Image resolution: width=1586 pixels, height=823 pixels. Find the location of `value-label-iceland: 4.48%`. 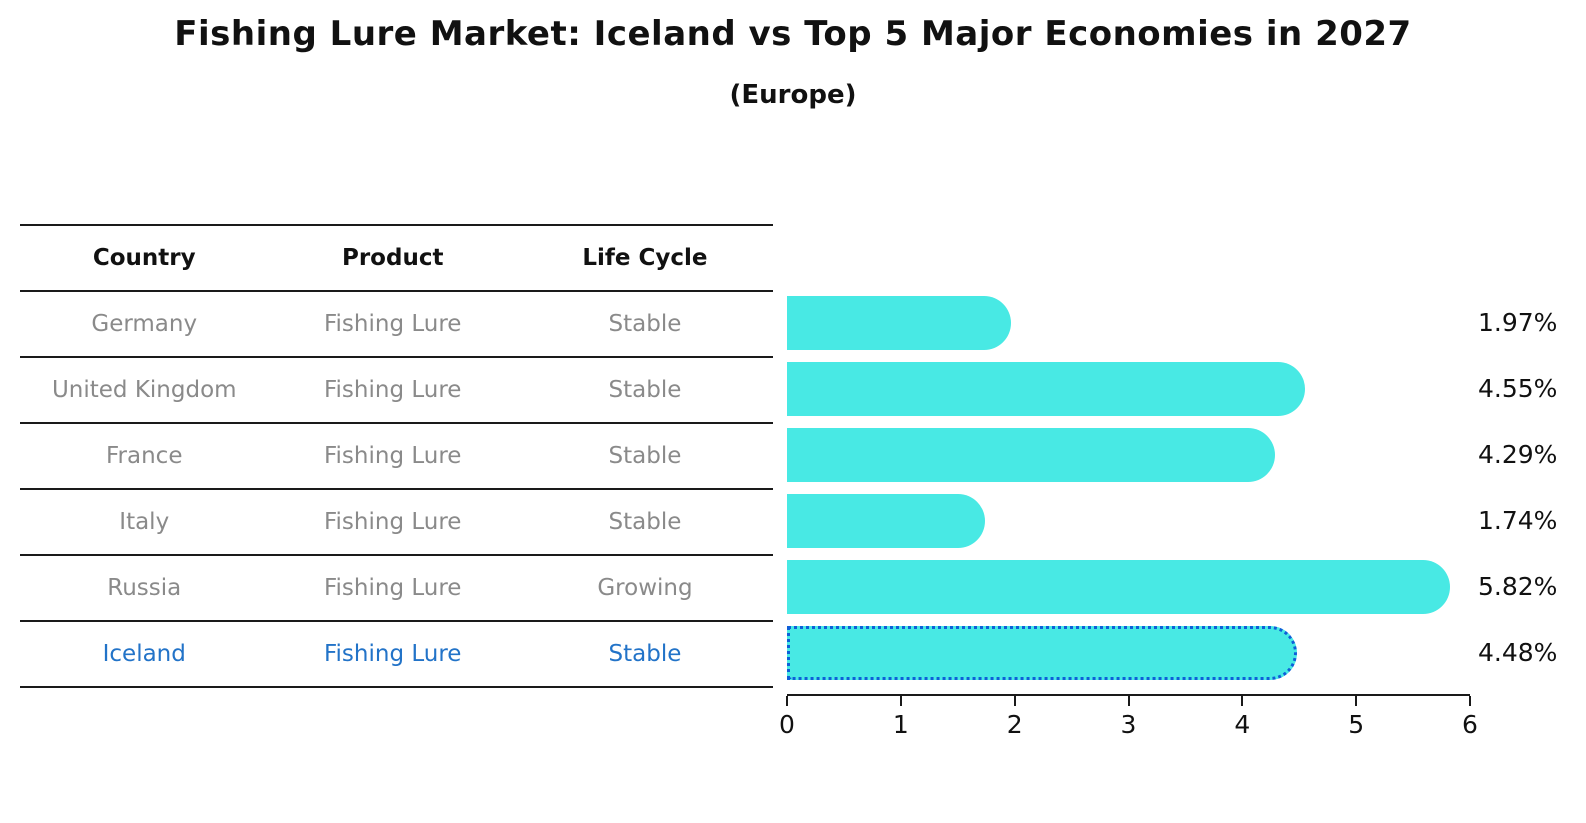

value-label-iceland: 4.48% is located at coordinates (1518, 652).